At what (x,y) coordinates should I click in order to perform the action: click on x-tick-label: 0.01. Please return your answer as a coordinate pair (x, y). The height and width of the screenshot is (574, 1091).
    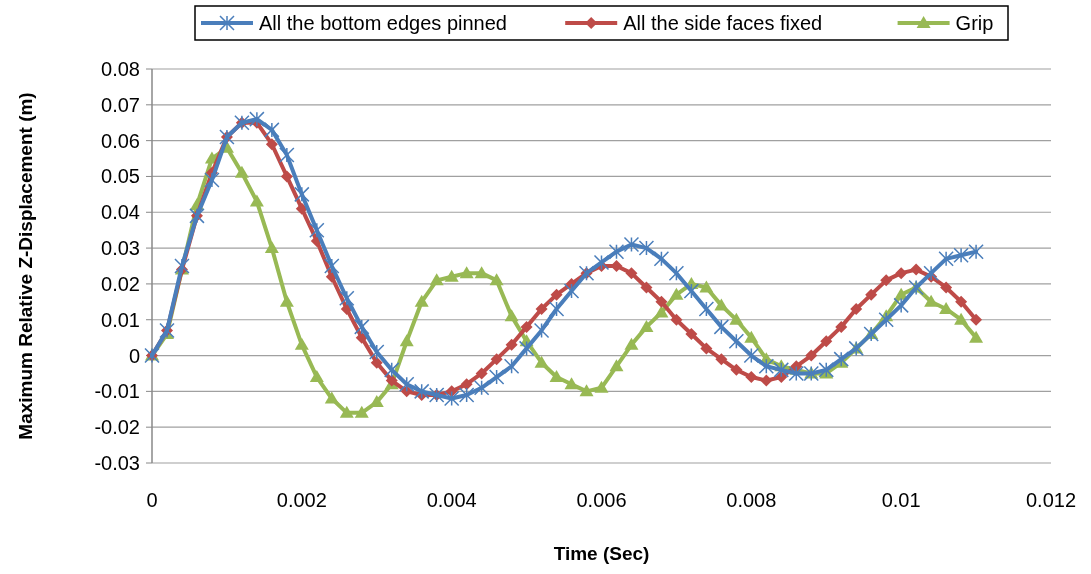
    Looking at the image, I should click on (901, 500).